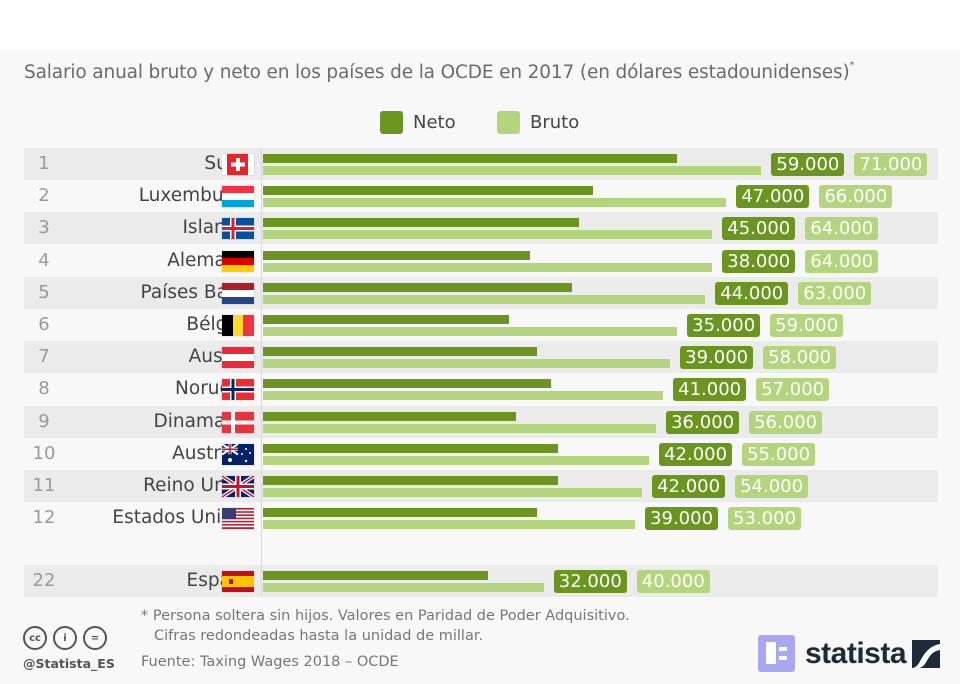 Image resolution: width=960 pixels, height=684 pixels. What do you see at coordinates (238, 325) in the screenshot?
I see `belgium-flag-icon` at bounding box center [238, 325].